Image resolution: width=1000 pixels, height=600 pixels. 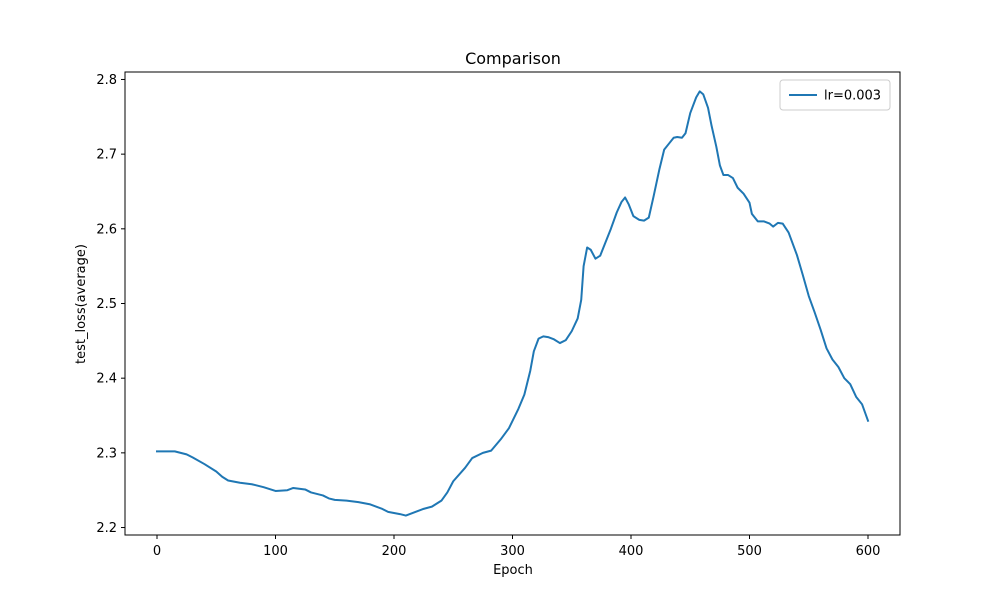 I want to click on x-tick-label: 300, so click(x=512, y=551).